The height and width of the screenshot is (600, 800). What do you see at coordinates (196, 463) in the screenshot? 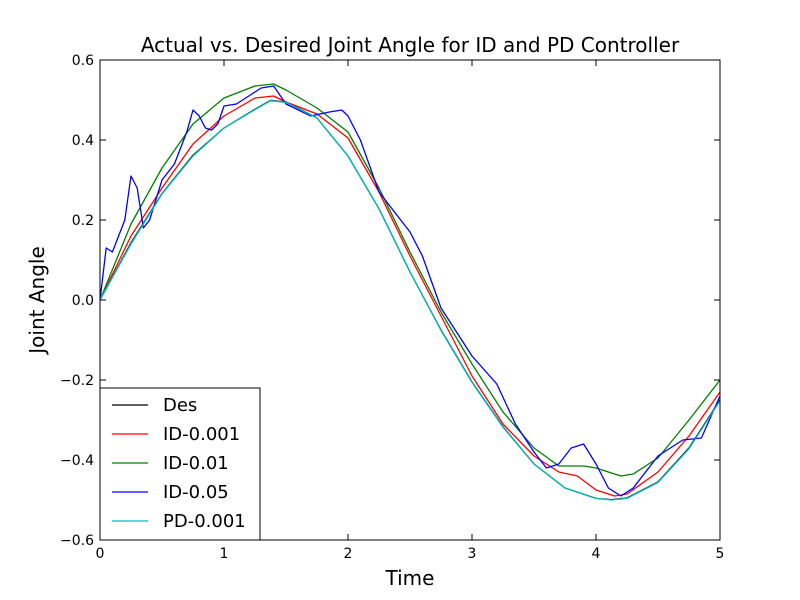
I see `legend-label: ID-0.01` at bounding box center [196, 463].